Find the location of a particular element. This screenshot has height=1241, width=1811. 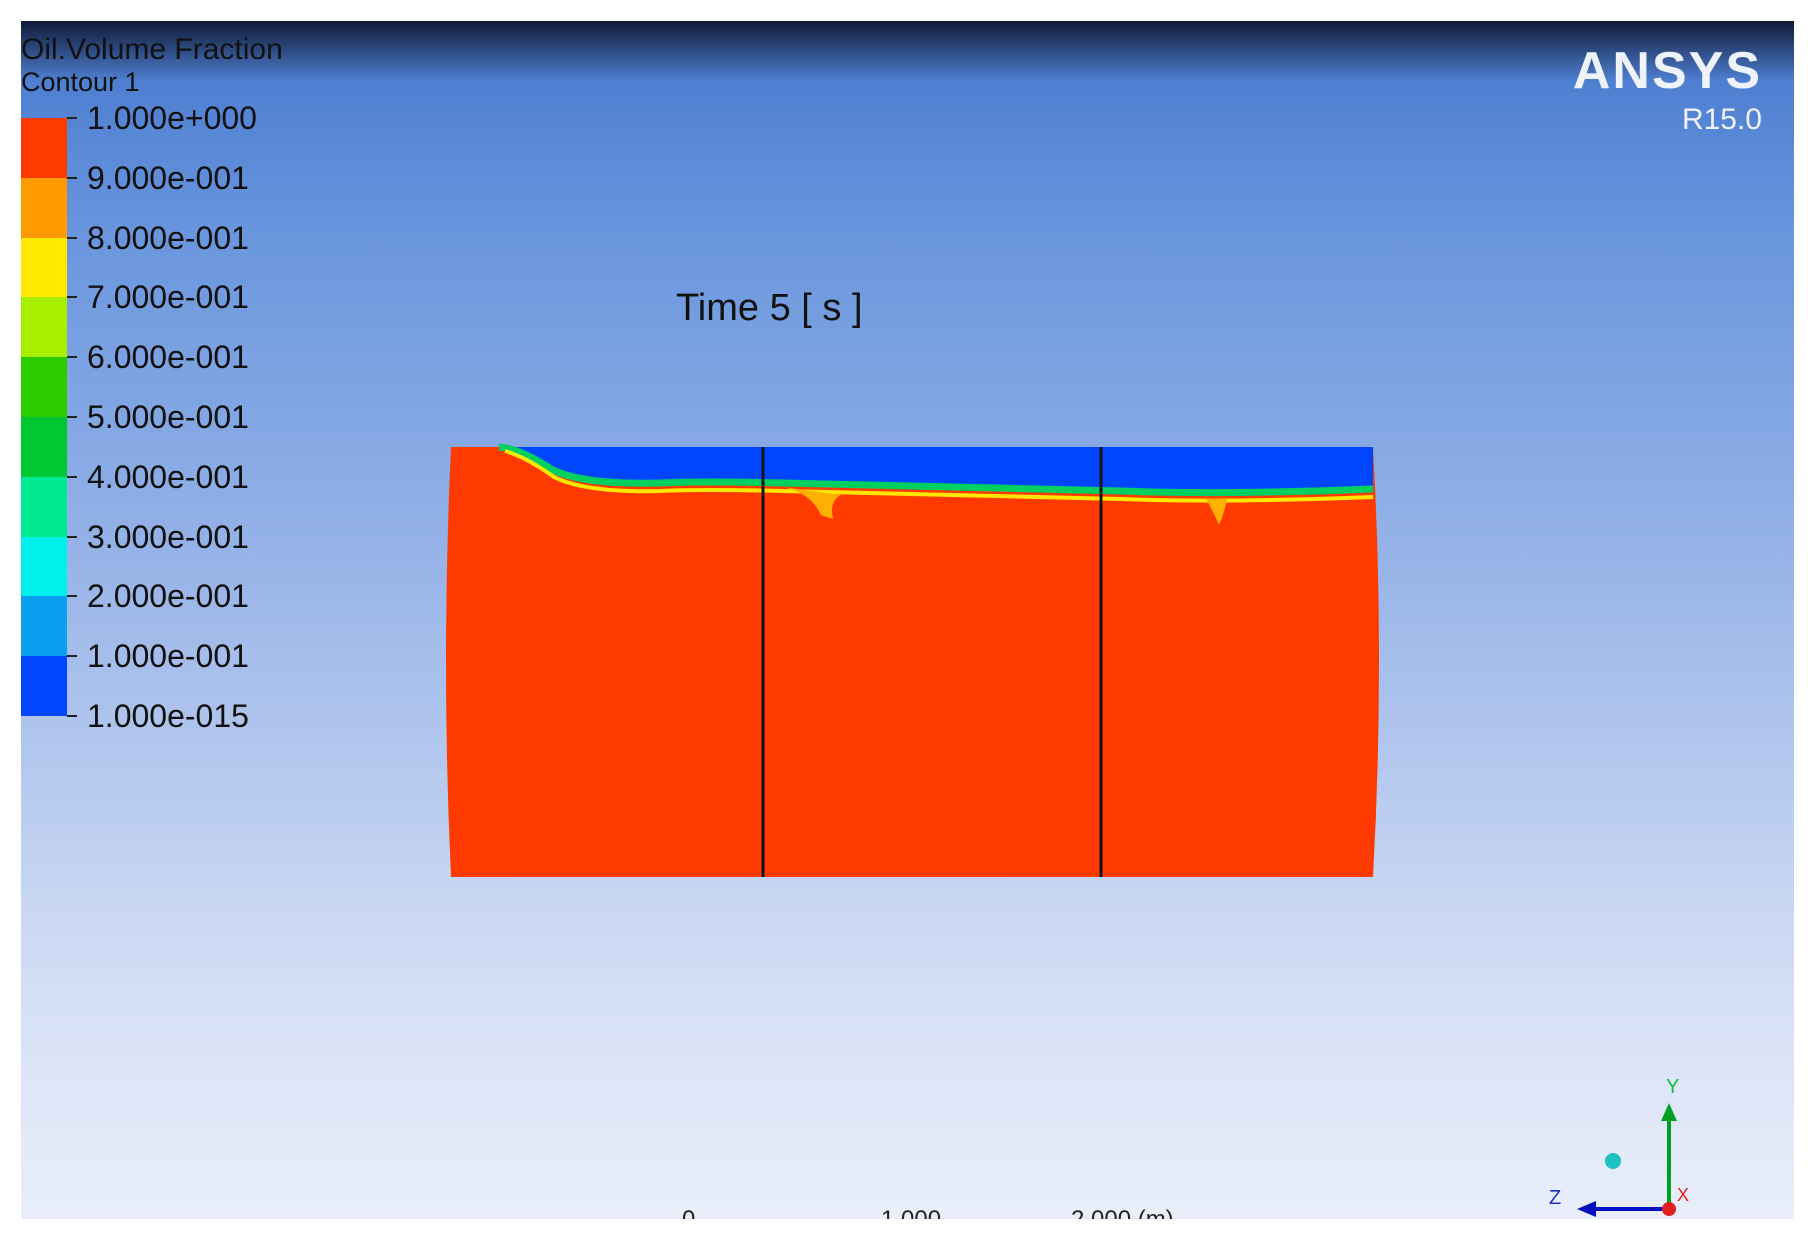

legend-label: 4.000e-001 is located at coordinates (168, 476).